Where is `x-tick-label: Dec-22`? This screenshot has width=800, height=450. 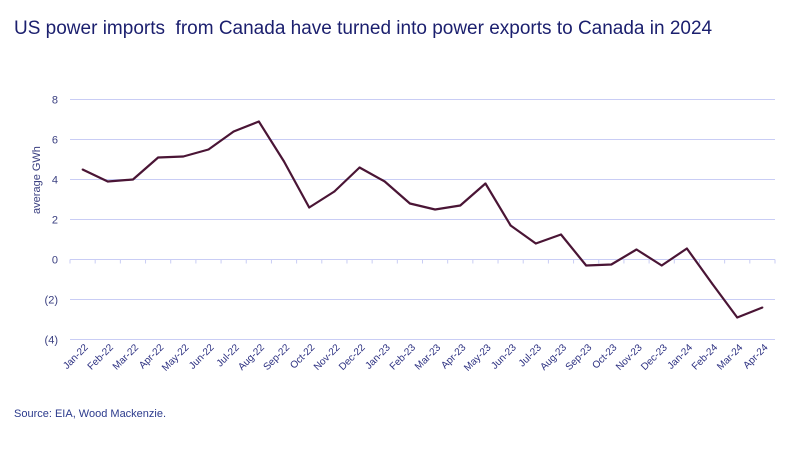
x-tick-label: Dec-22 is located at coordinates (352, 357).